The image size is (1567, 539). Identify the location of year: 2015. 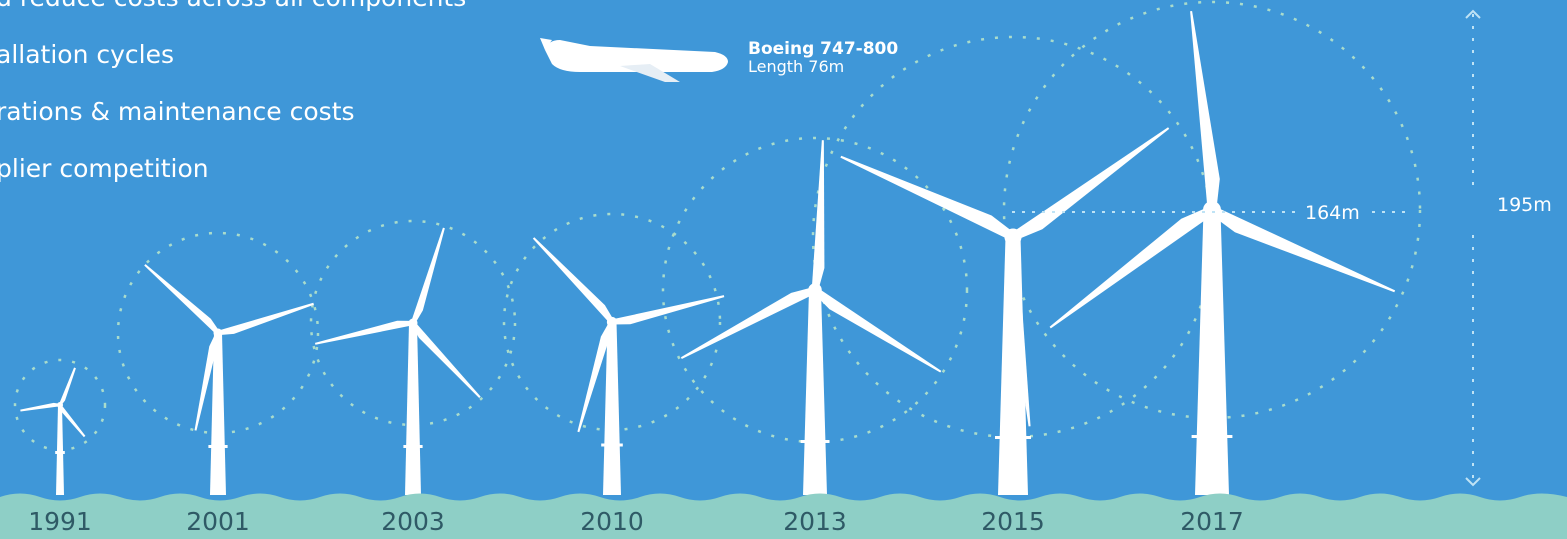
(1013, 521).